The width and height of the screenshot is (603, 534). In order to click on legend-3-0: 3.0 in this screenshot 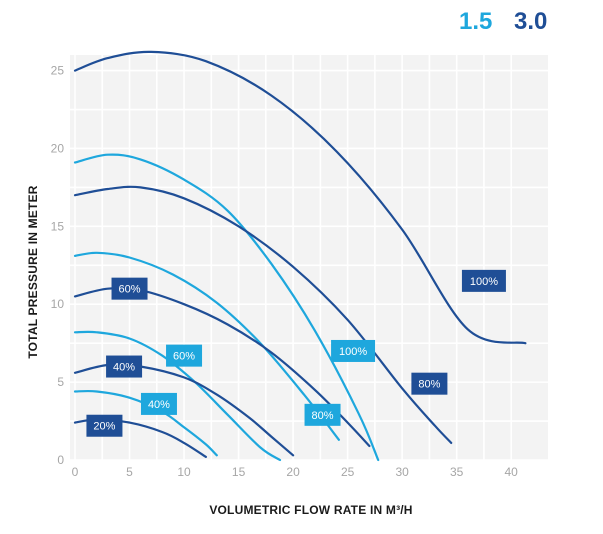, I will do `click(530, 21)`.